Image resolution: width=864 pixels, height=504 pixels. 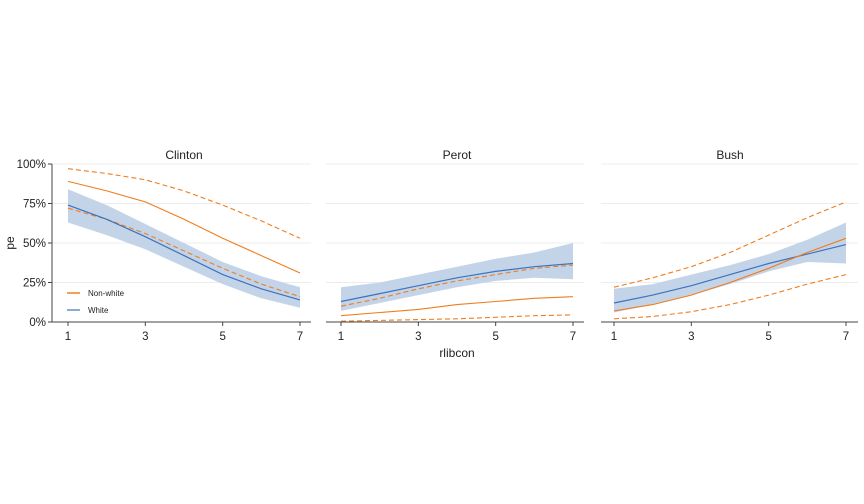 What do you see at coordinates (729, 155) in the screenshot?
I see `panel-title: Bush` at bounding box center [729, 155].